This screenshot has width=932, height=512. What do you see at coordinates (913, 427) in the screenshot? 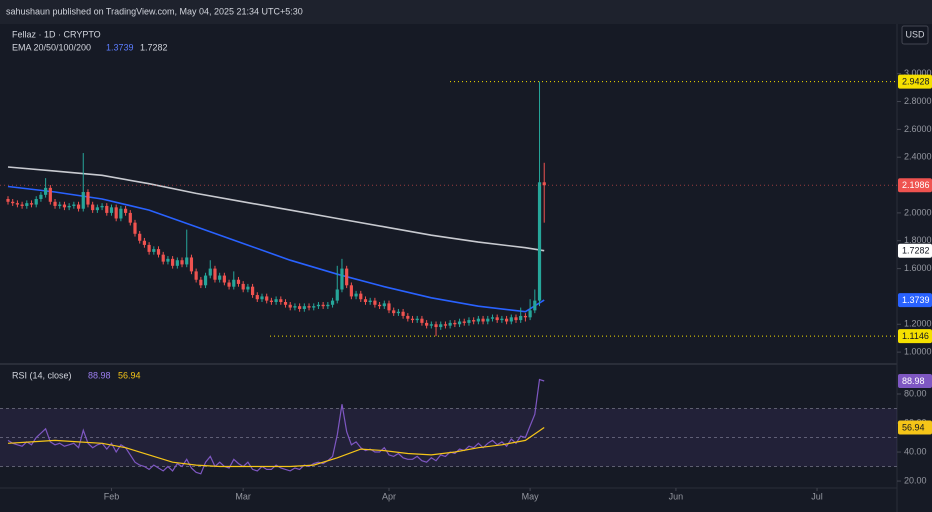
I see `price-badge-label: 56.94` at bounding box center [913, 427].